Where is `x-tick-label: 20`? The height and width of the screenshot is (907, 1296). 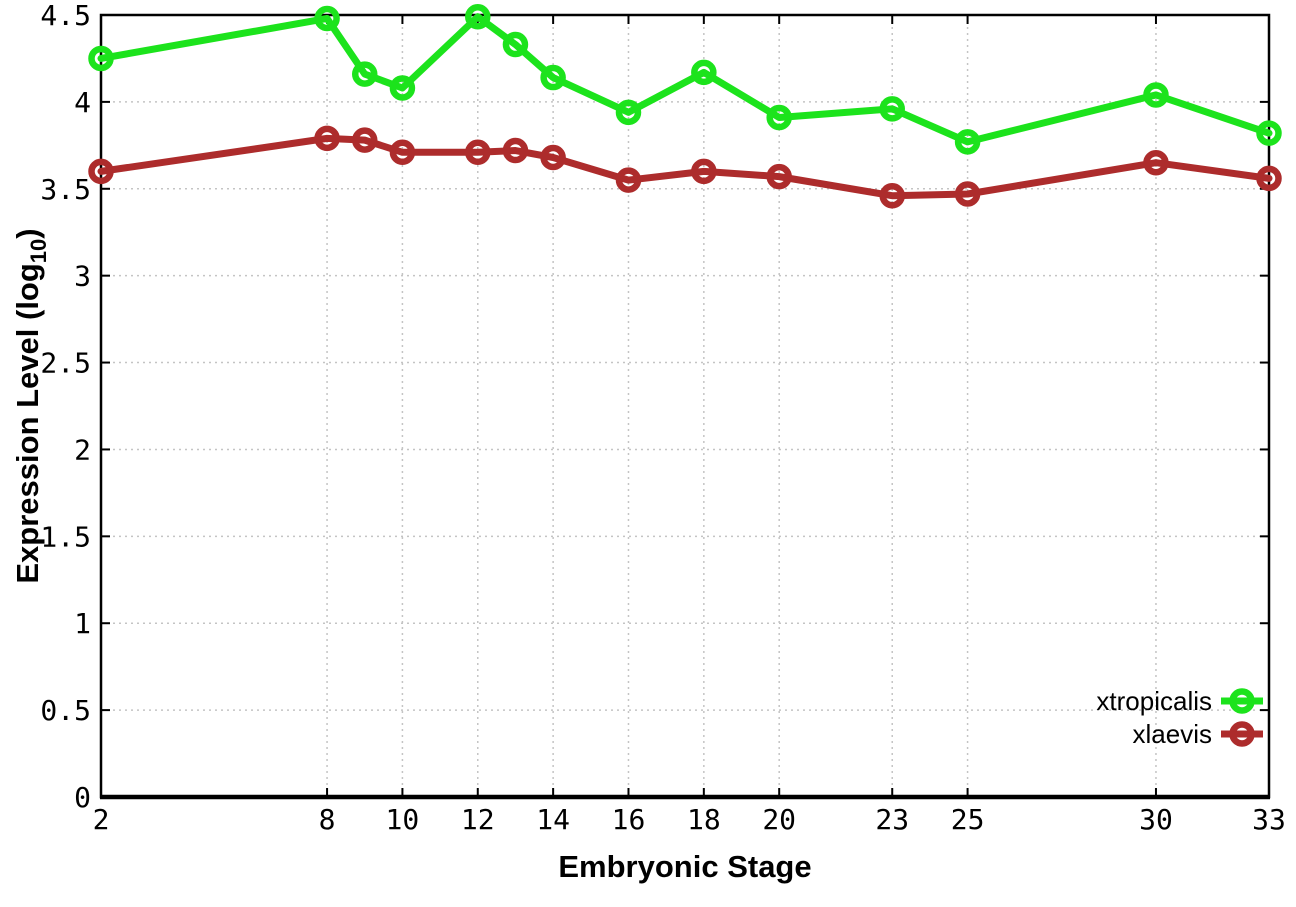
x-tick-label: 20 is located at coordinates (779, 819).